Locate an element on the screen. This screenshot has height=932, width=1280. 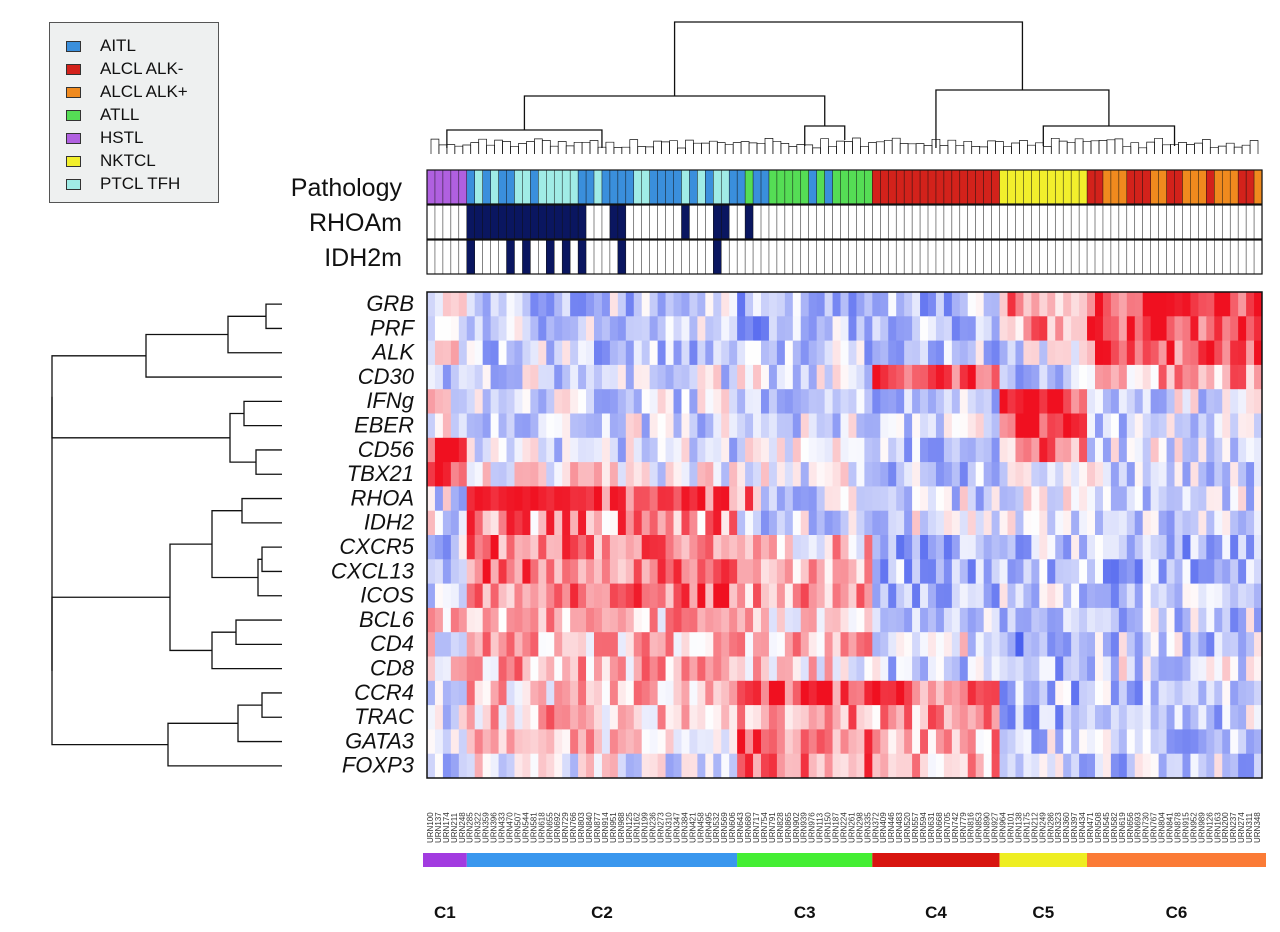
track-border is located at coordinates (844, 222).